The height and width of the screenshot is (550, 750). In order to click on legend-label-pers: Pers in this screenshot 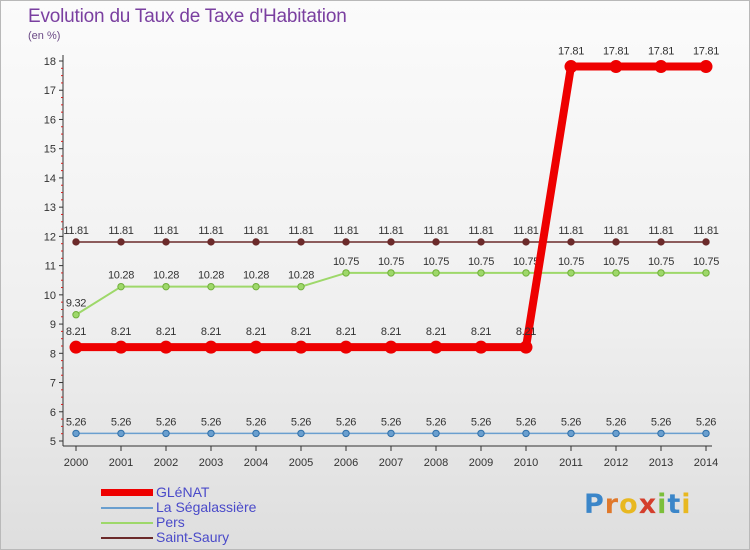, I will do `click(170, 522)`.